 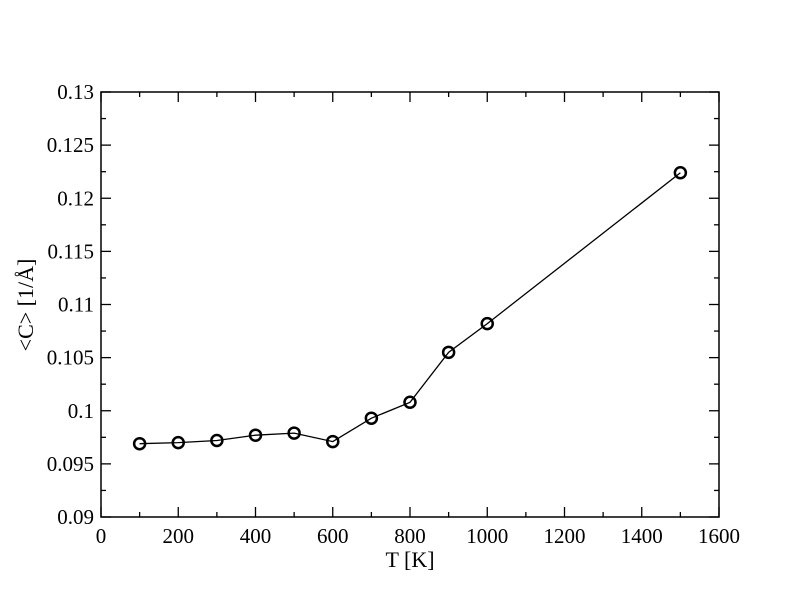 I want to click on y-axis-title: <C> [1/Å], so click(x=25, y=305).